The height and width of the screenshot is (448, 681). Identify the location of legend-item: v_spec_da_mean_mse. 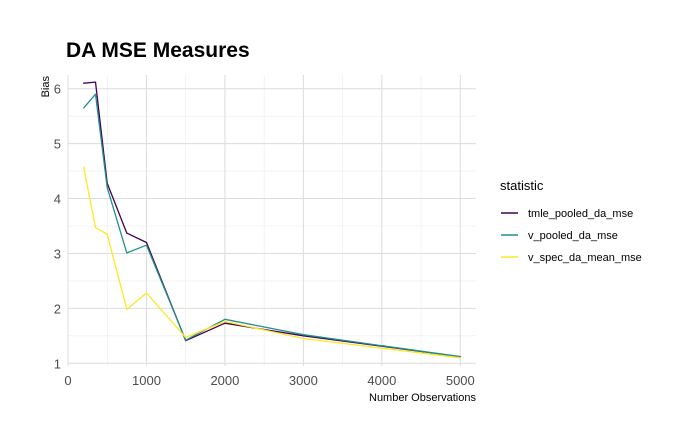
(571, 258).